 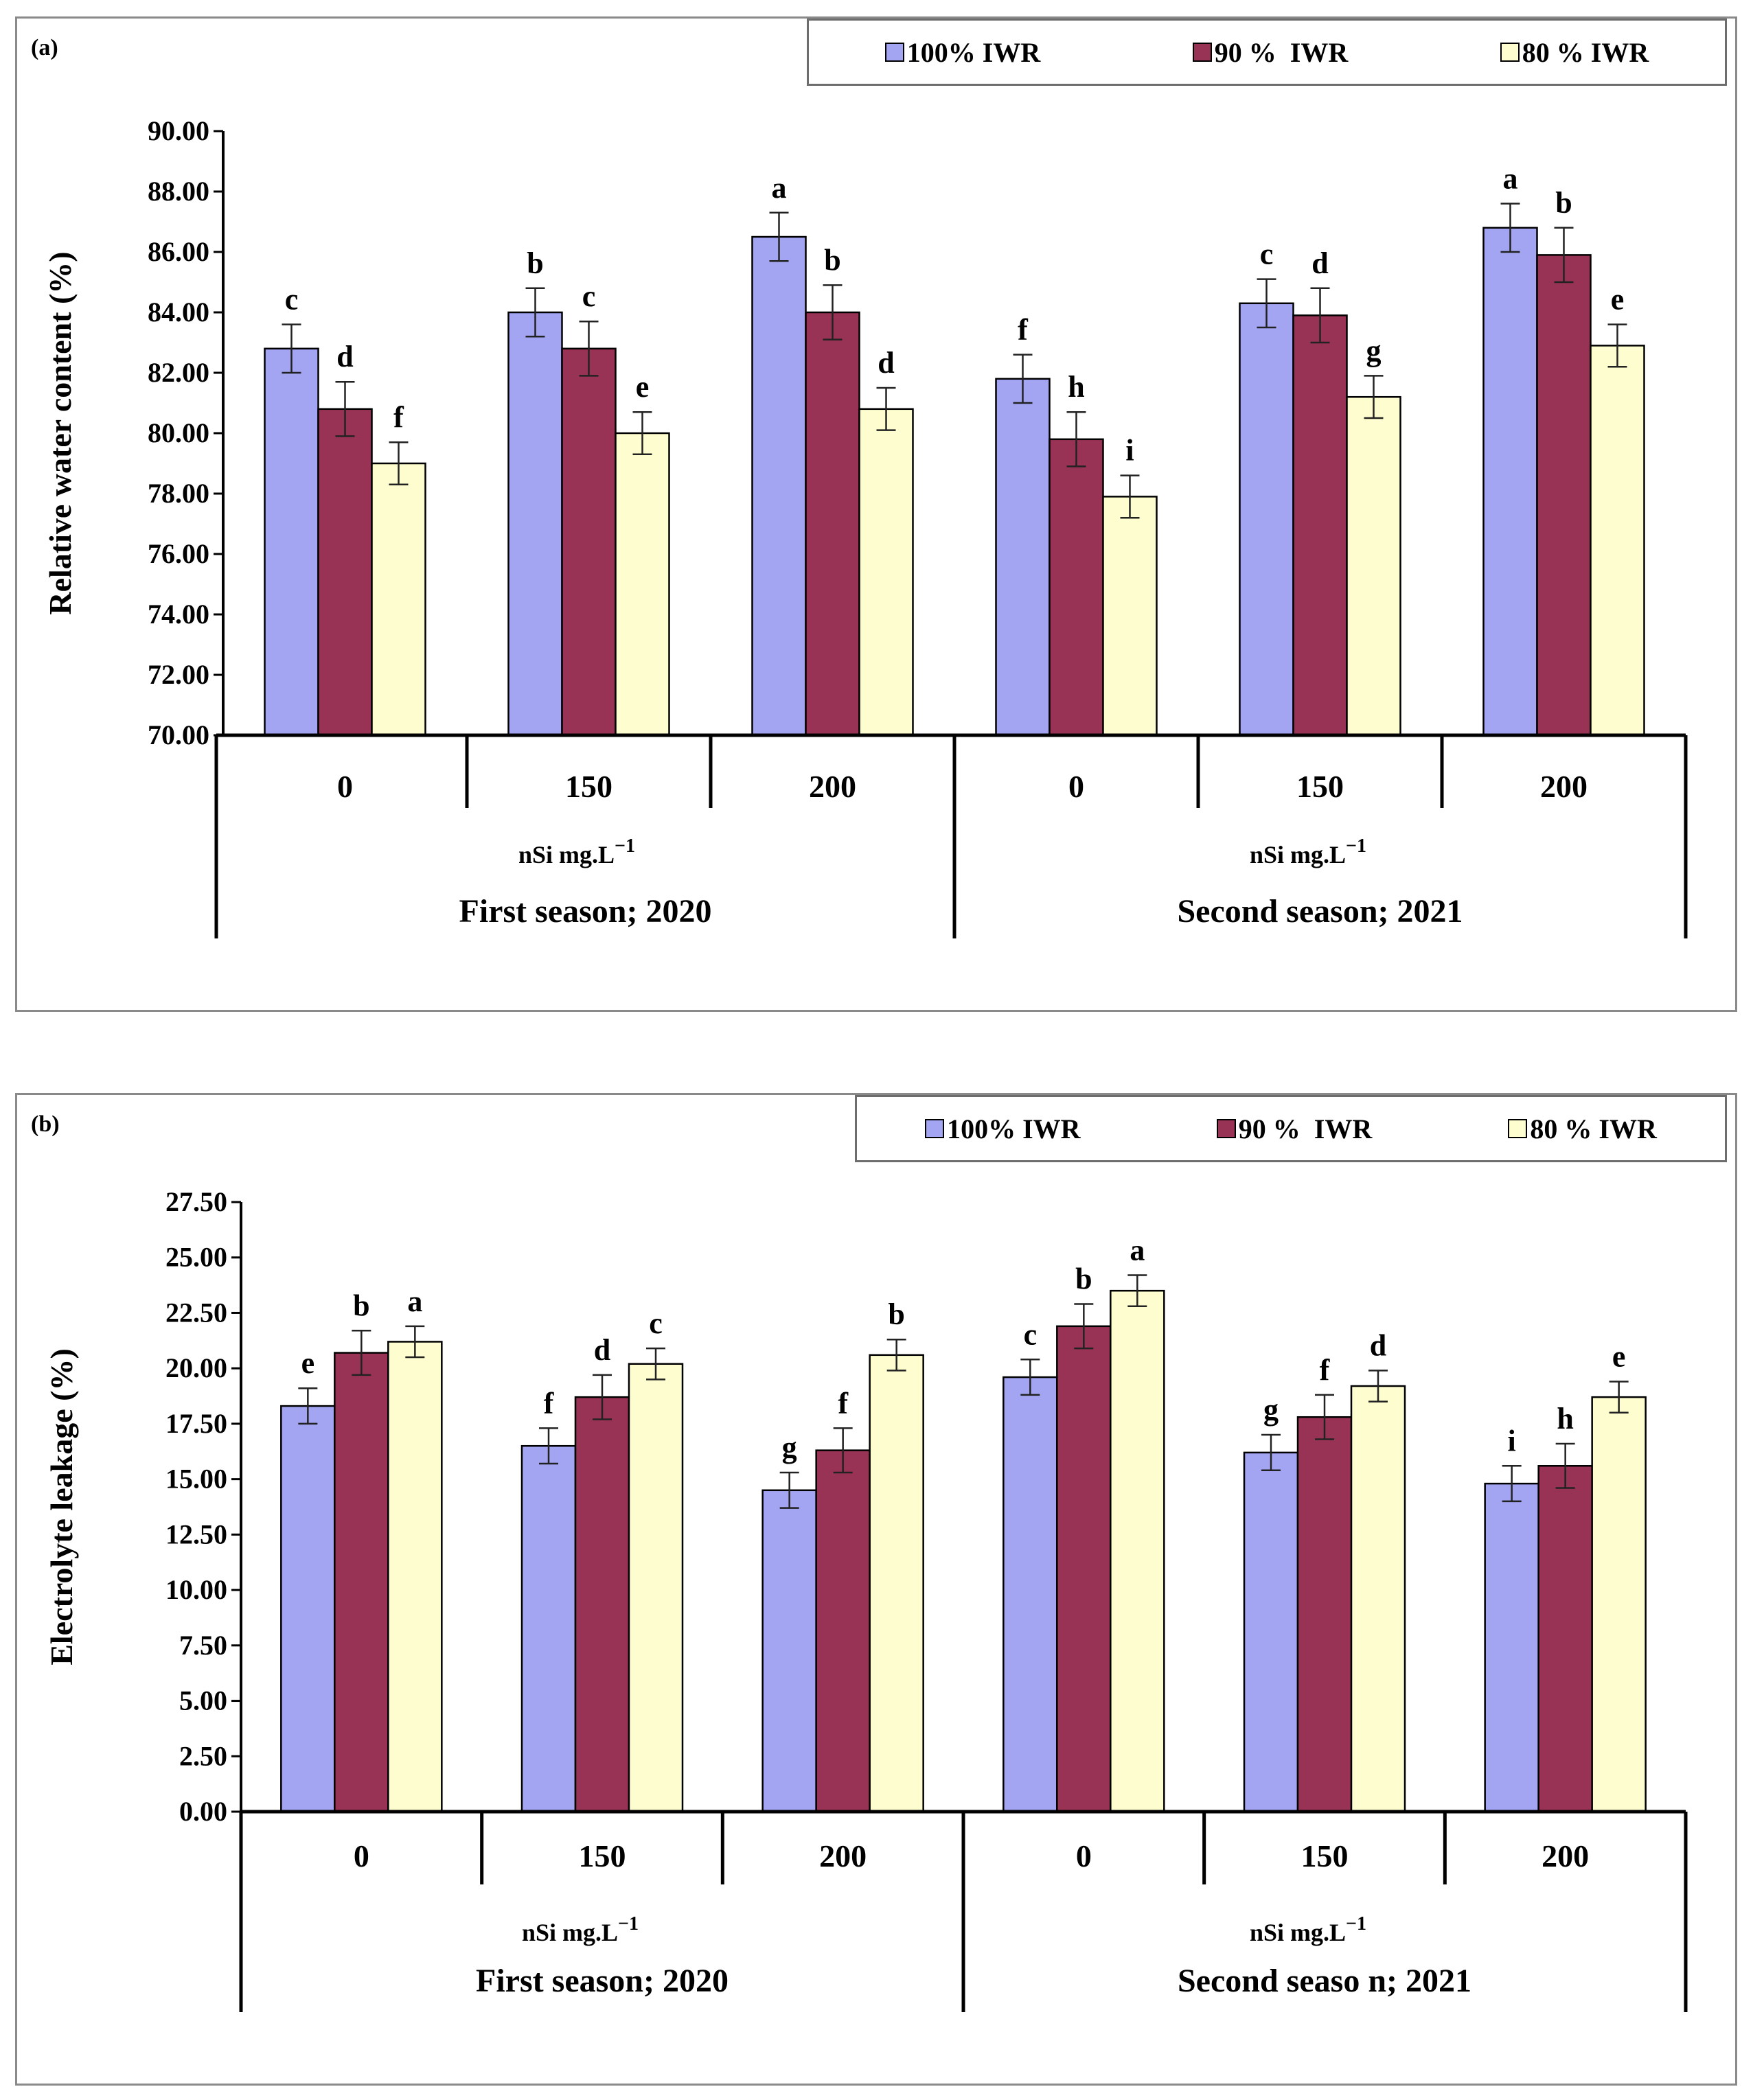 What do you see at coordinates (196, 1313) in the screenshot?
I see `y-tick-label: 22.50` at bounding box center [196, 1313].